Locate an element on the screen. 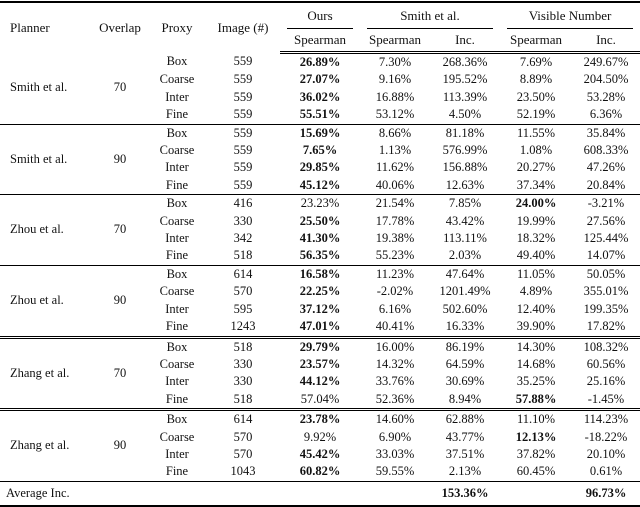 Image resolution: width=640 pixels, height=507 pixels. image-count-cell: 614 is located at coordinates (243, 419).